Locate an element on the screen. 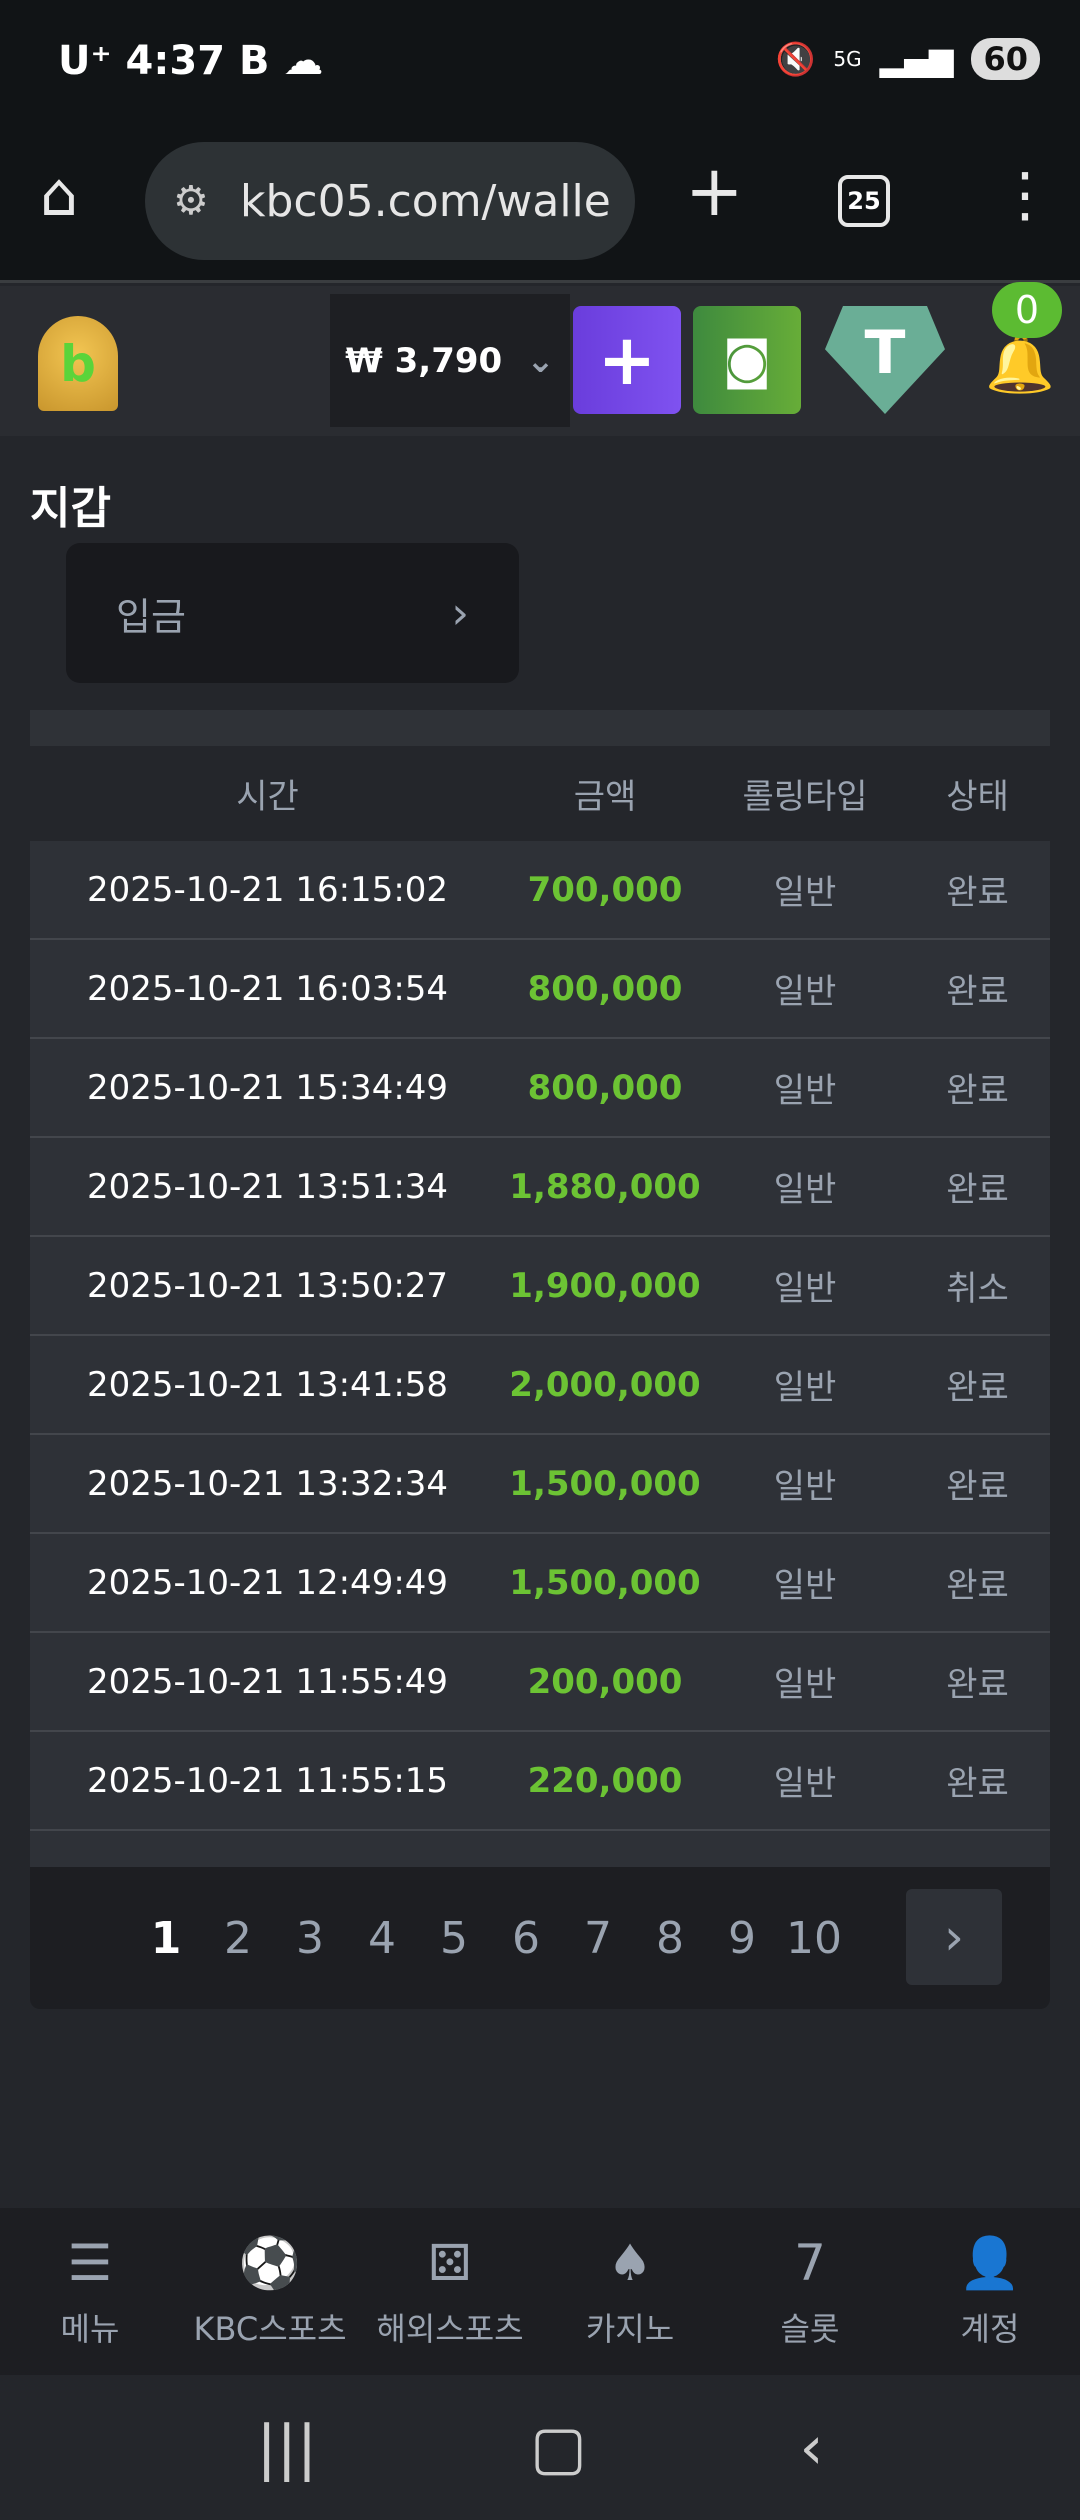 This screenshot has width=1080, height=2520. row-time: 2025-10-21 13:41:58 is located at coordinates (267, 1384).